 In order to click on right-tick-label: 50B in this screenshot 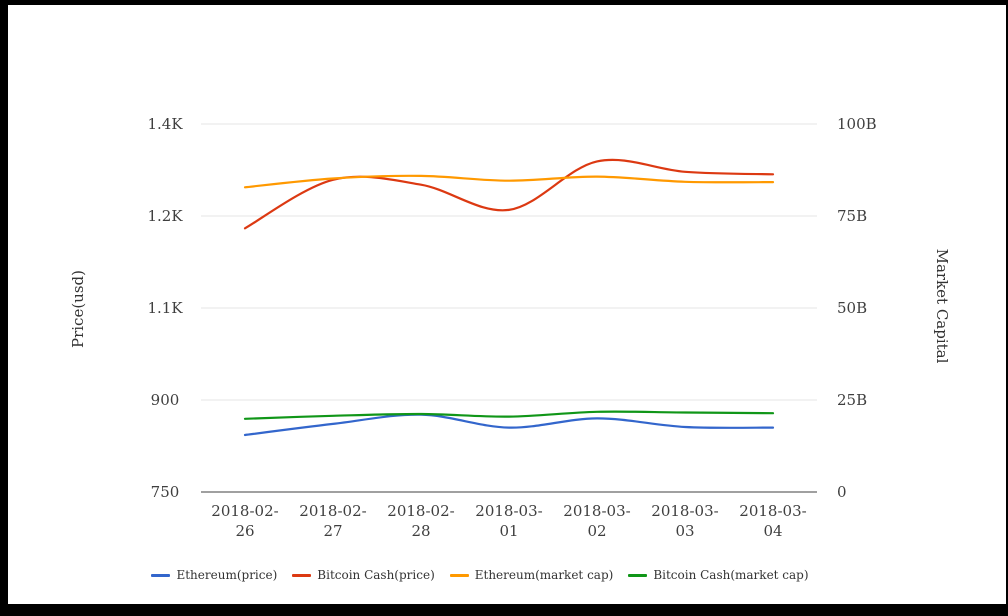, I will do `click(852, 308)`.